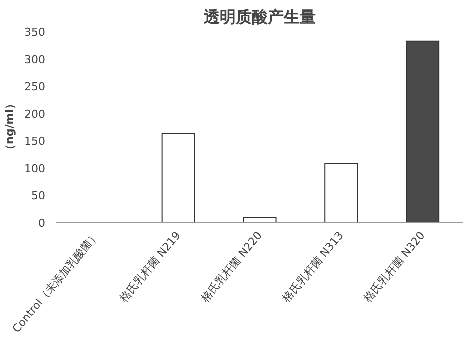  Describe the element at coordinates (35, 87) in the screenshot. I see `y-tick-label: 250` at that location.